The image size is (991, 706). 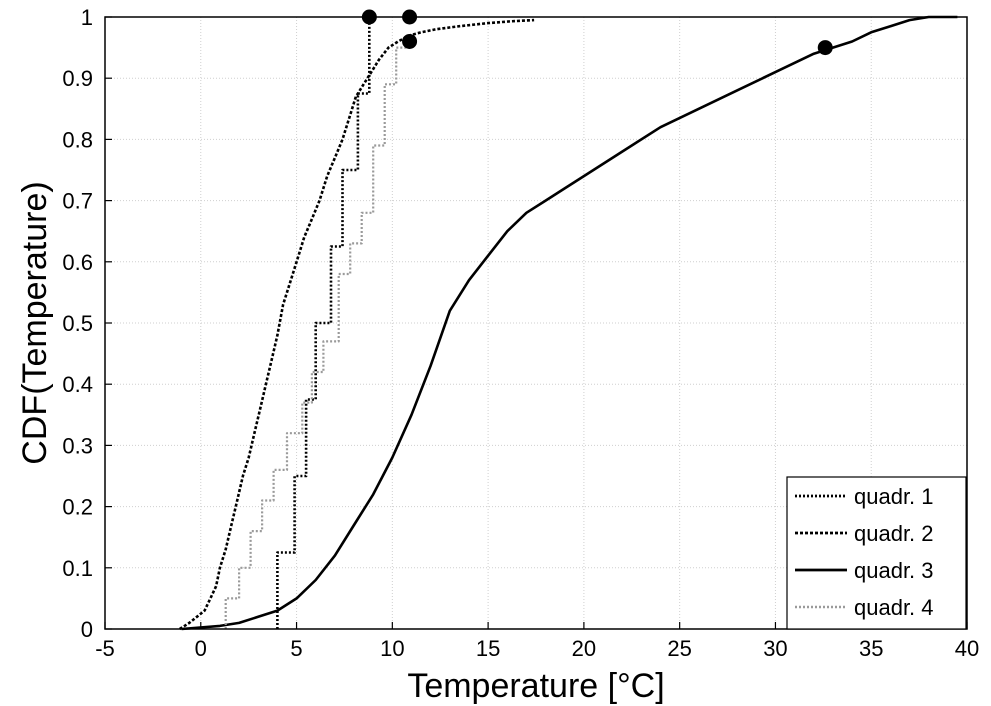 I want to click on y-axis-ticks: 0 0.1 0.2 0.3 0.4 0.5 0.6 0.7 0.8 0.9 1, so click(x=87, y=323).